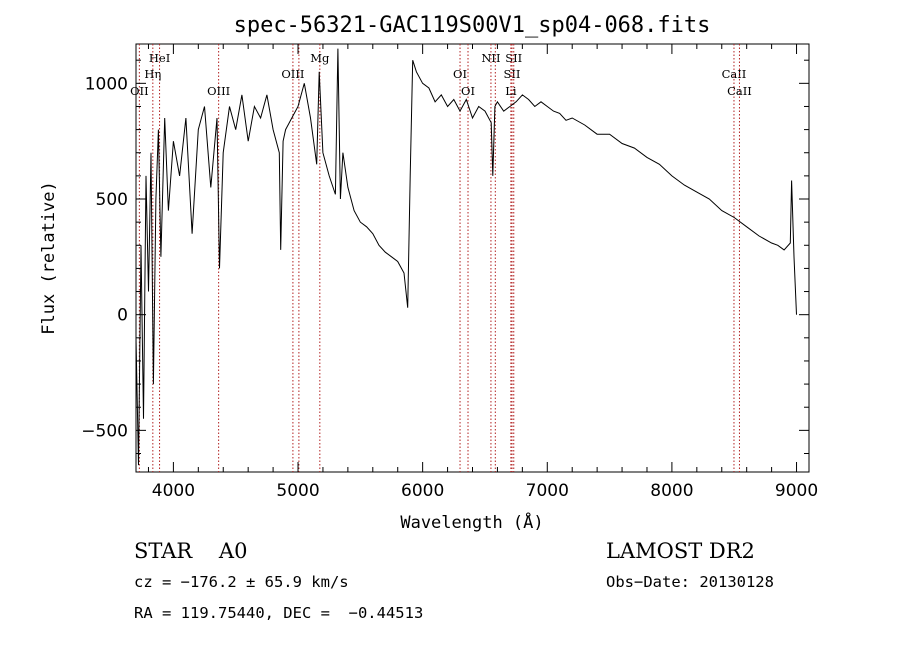 The image size is (900, 649). What do you see at coordinates (690, 582) in the screenshot?
I see `obs-date-text: Obs−Date: 20130128` at bounding box center [690, 582].